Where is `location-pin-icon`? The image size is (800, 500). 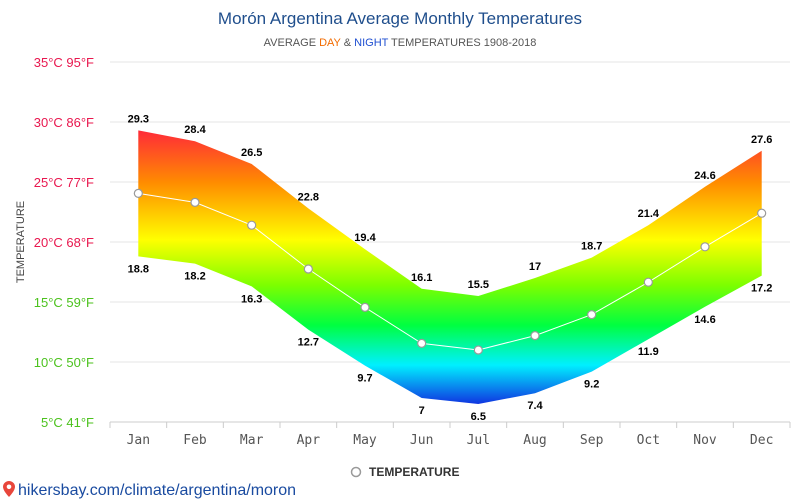
location-pin-icon is located at coordinates (9, 489).